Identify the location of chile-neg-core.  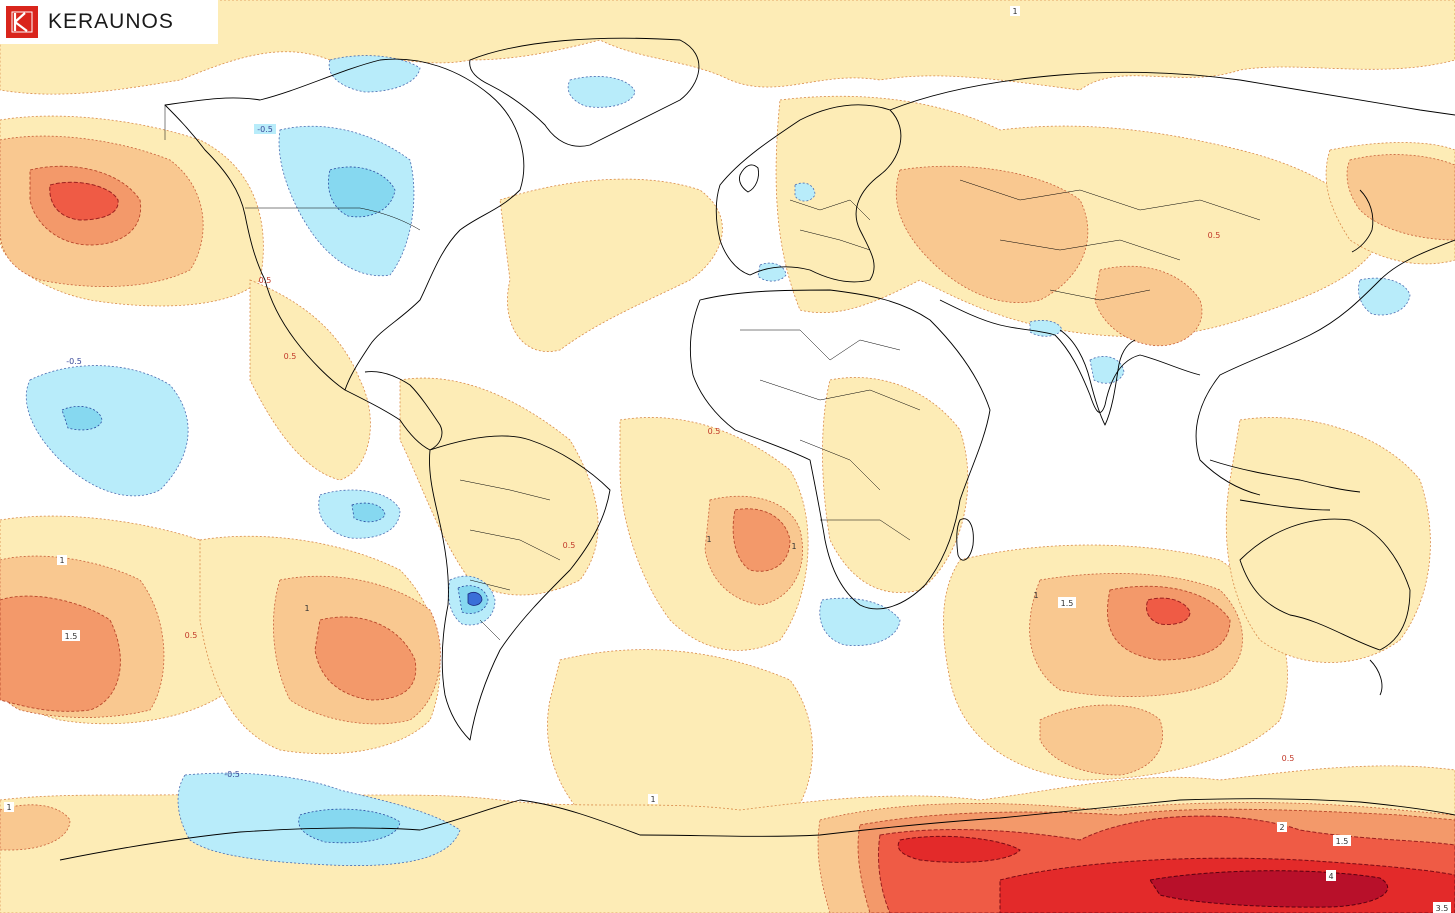
(475, 599).